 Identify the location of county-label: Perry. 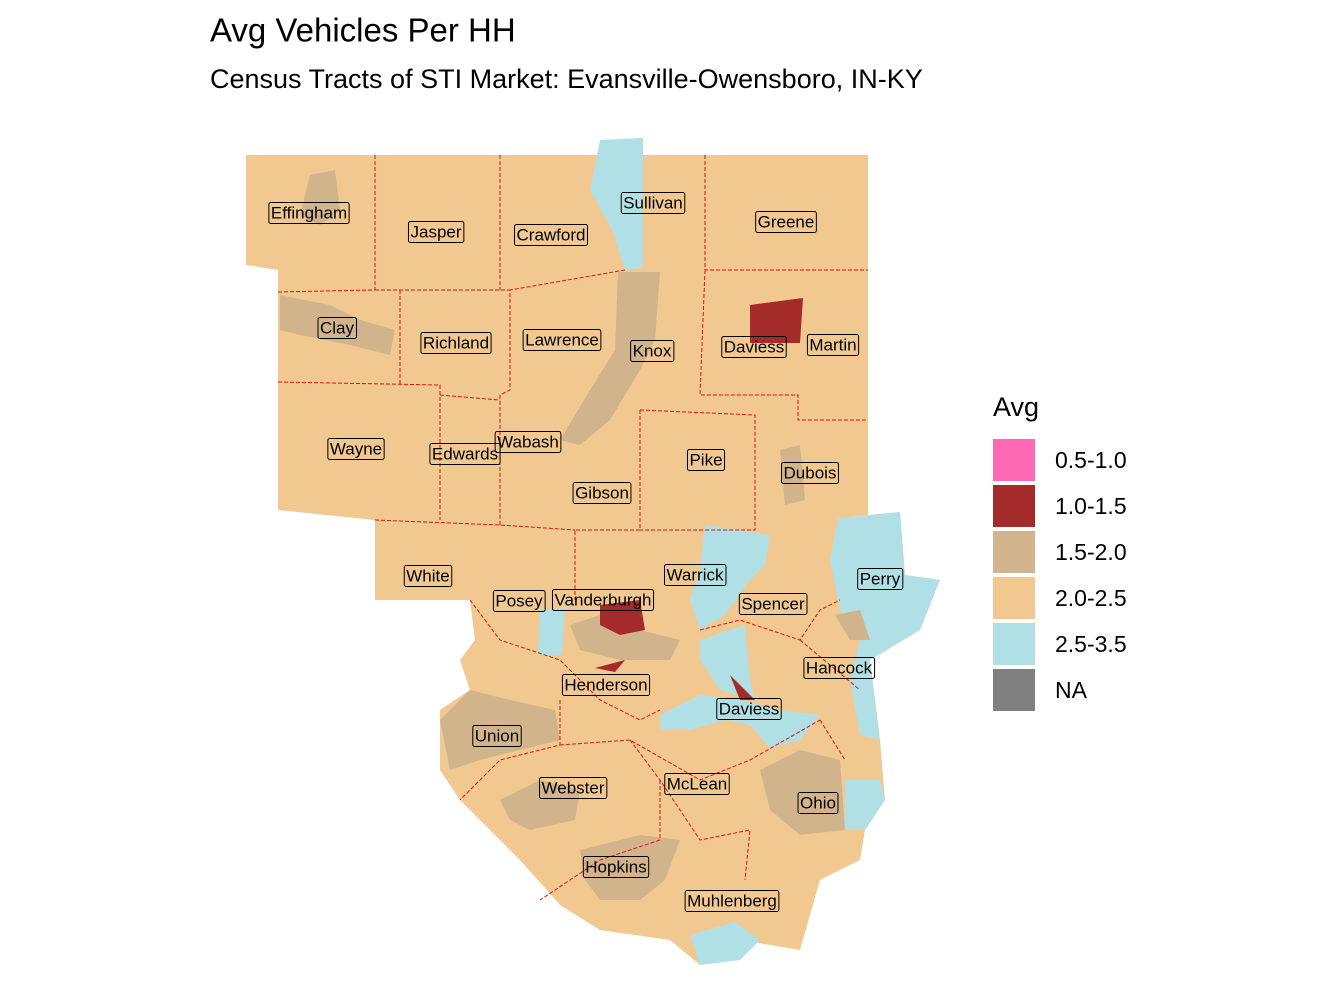
(880, 578).